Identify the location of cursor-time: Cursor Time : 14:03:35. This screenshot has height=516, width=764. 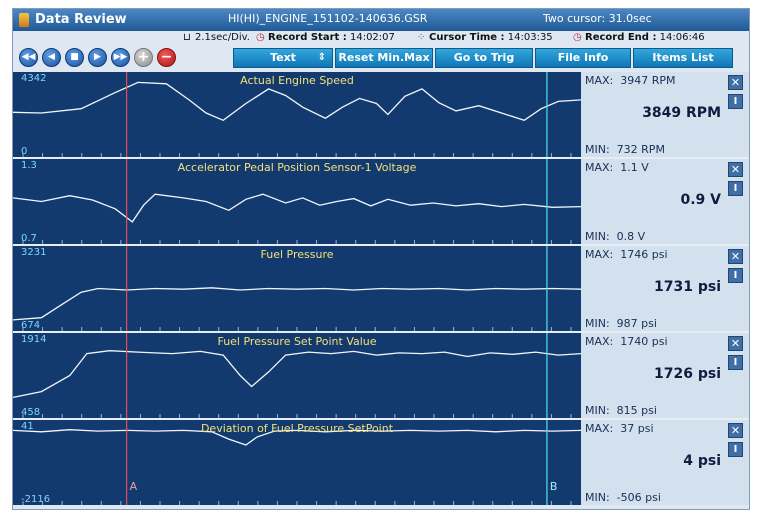
(491, 37).